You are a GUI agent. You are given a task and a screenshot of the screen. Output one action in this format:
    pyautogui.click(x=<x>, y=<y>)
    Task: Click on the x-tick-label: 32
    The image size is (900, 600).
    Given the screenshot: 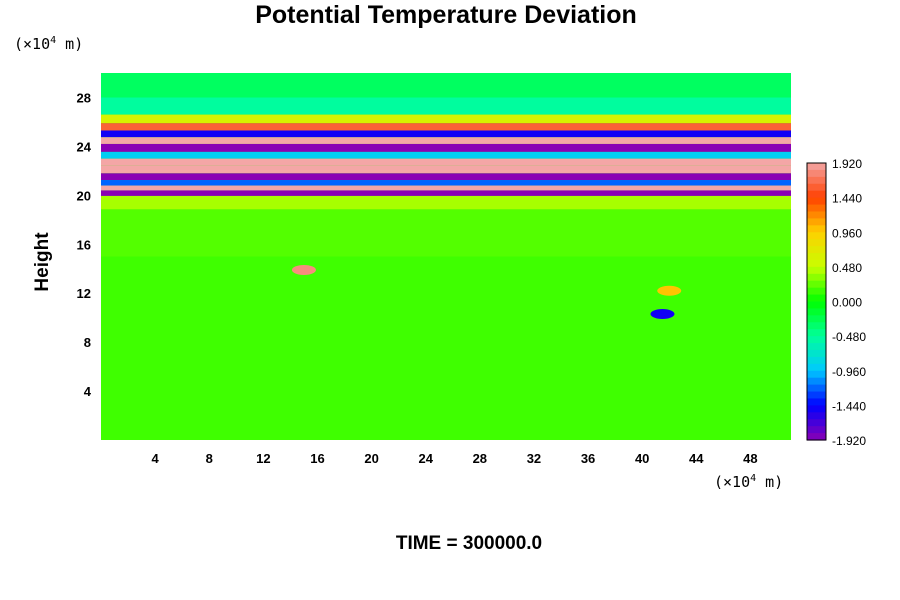 What is the action you would take?
    pyautogui.click(x=534, y=458)
    